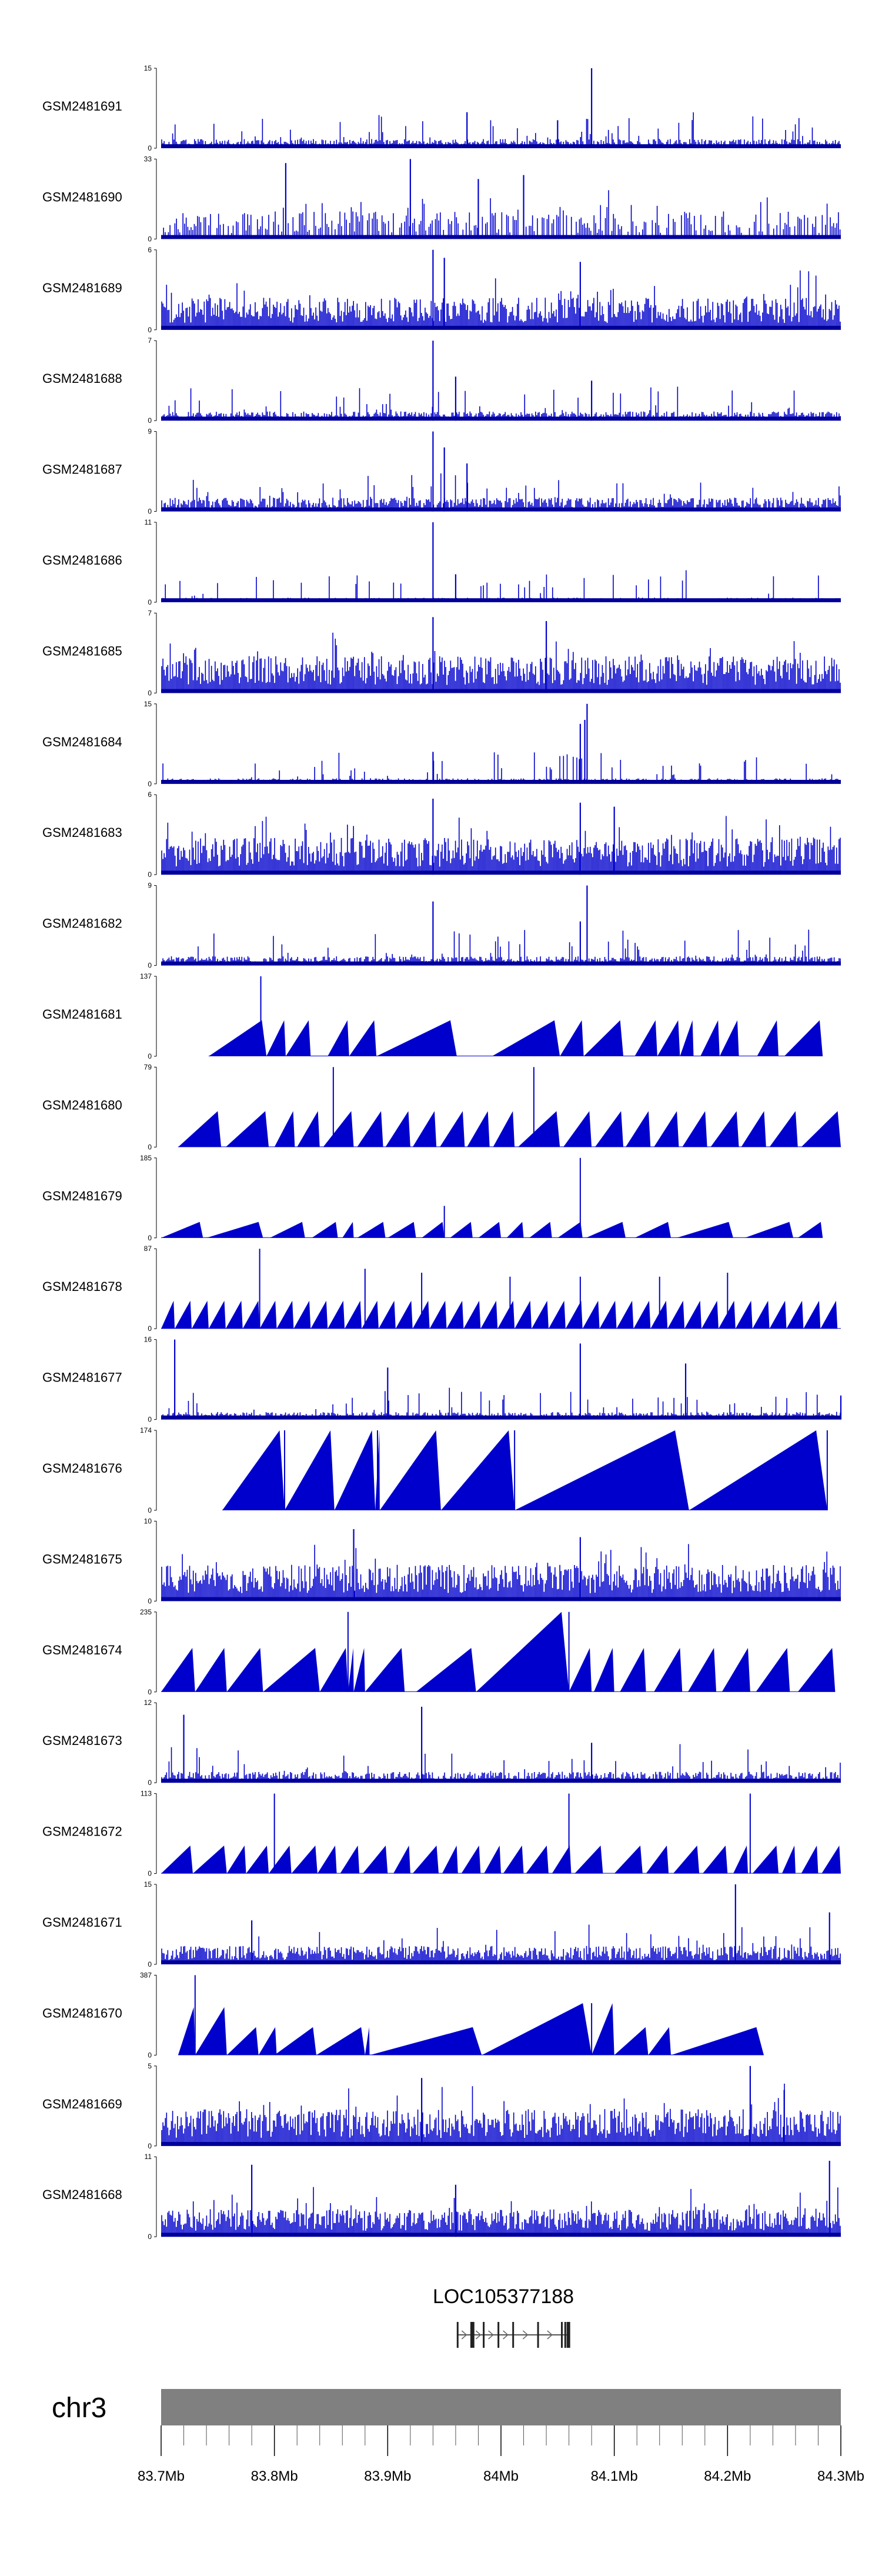  What do you see at coordinates (82, 560) in the screenshot?
I see `track-label: GSM2481686` at bounding box center [82, 560].